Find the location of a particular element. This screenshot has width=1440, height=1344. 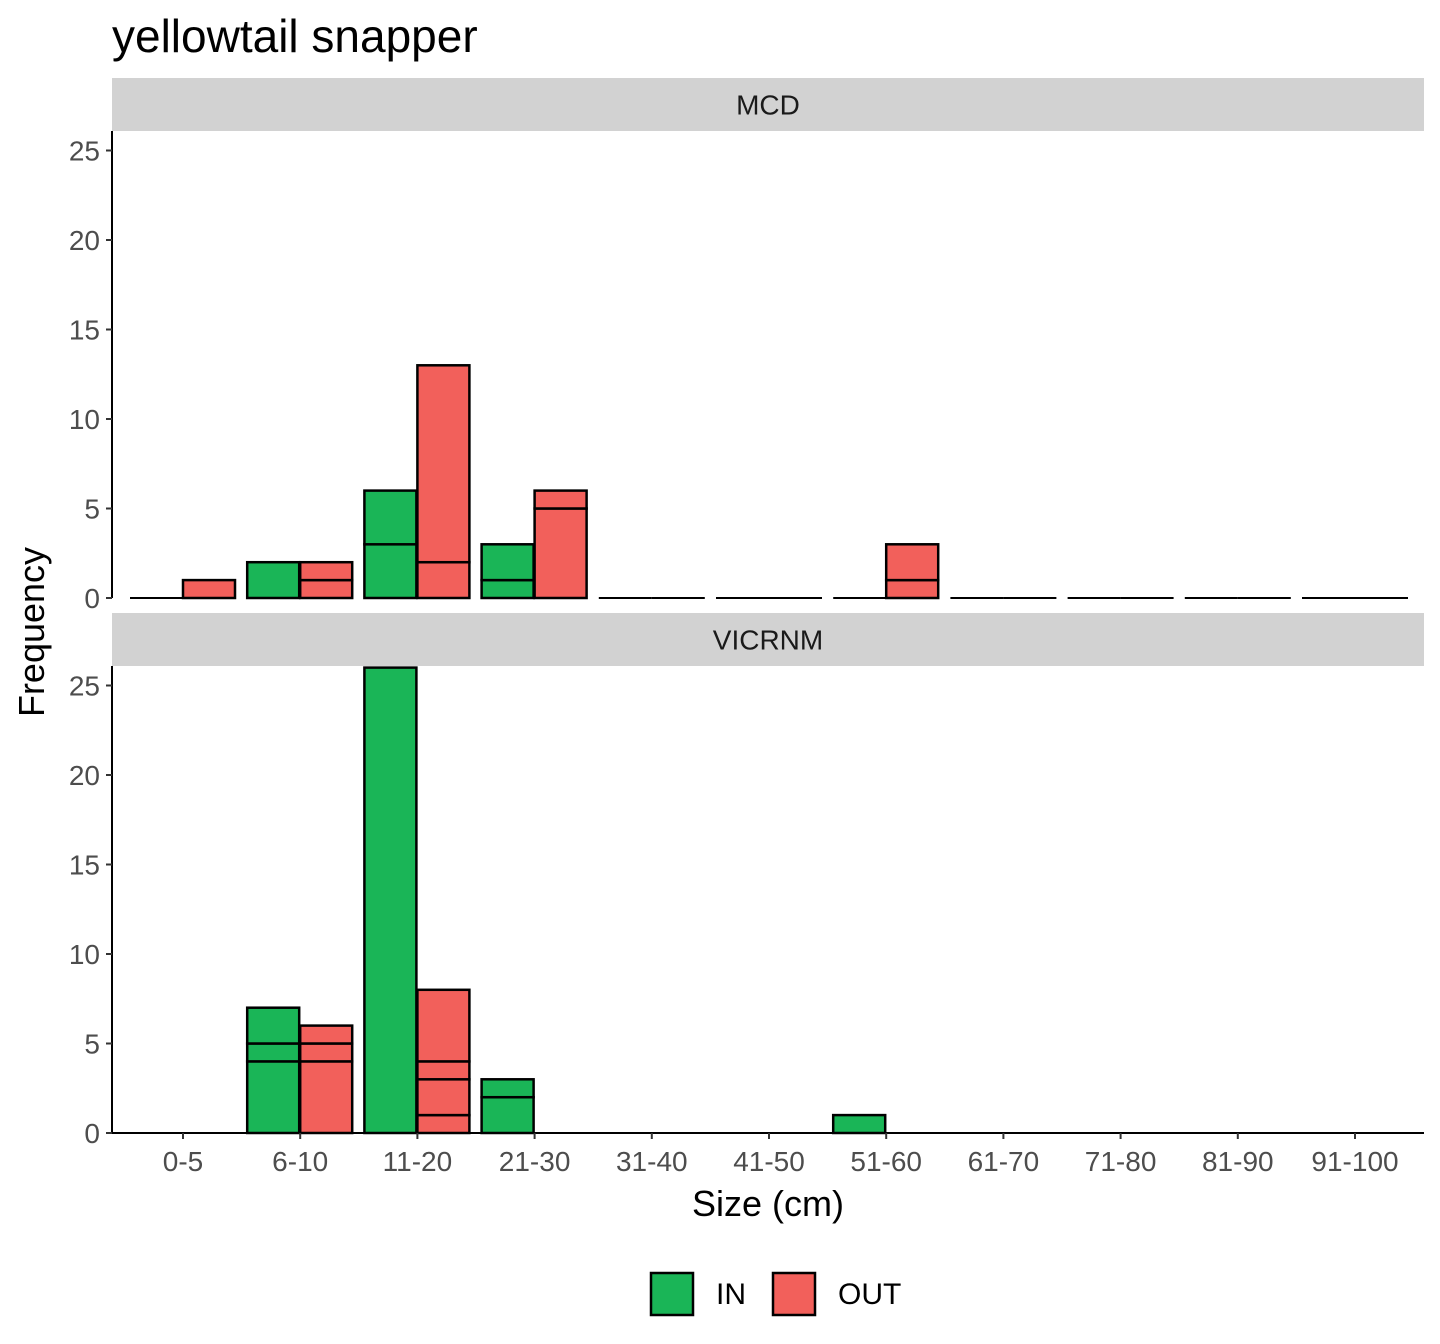

facet-strip-label: MCD is located at coordinates (768, 105).